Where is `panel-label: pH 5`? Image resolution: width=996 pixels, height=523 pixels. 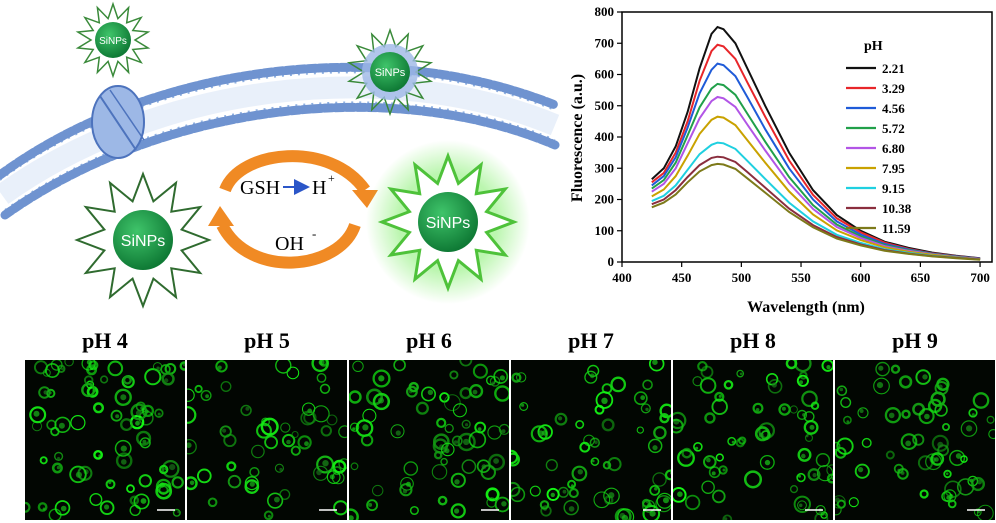
panel-label: pH 5 is located at coordinates (267, 340).